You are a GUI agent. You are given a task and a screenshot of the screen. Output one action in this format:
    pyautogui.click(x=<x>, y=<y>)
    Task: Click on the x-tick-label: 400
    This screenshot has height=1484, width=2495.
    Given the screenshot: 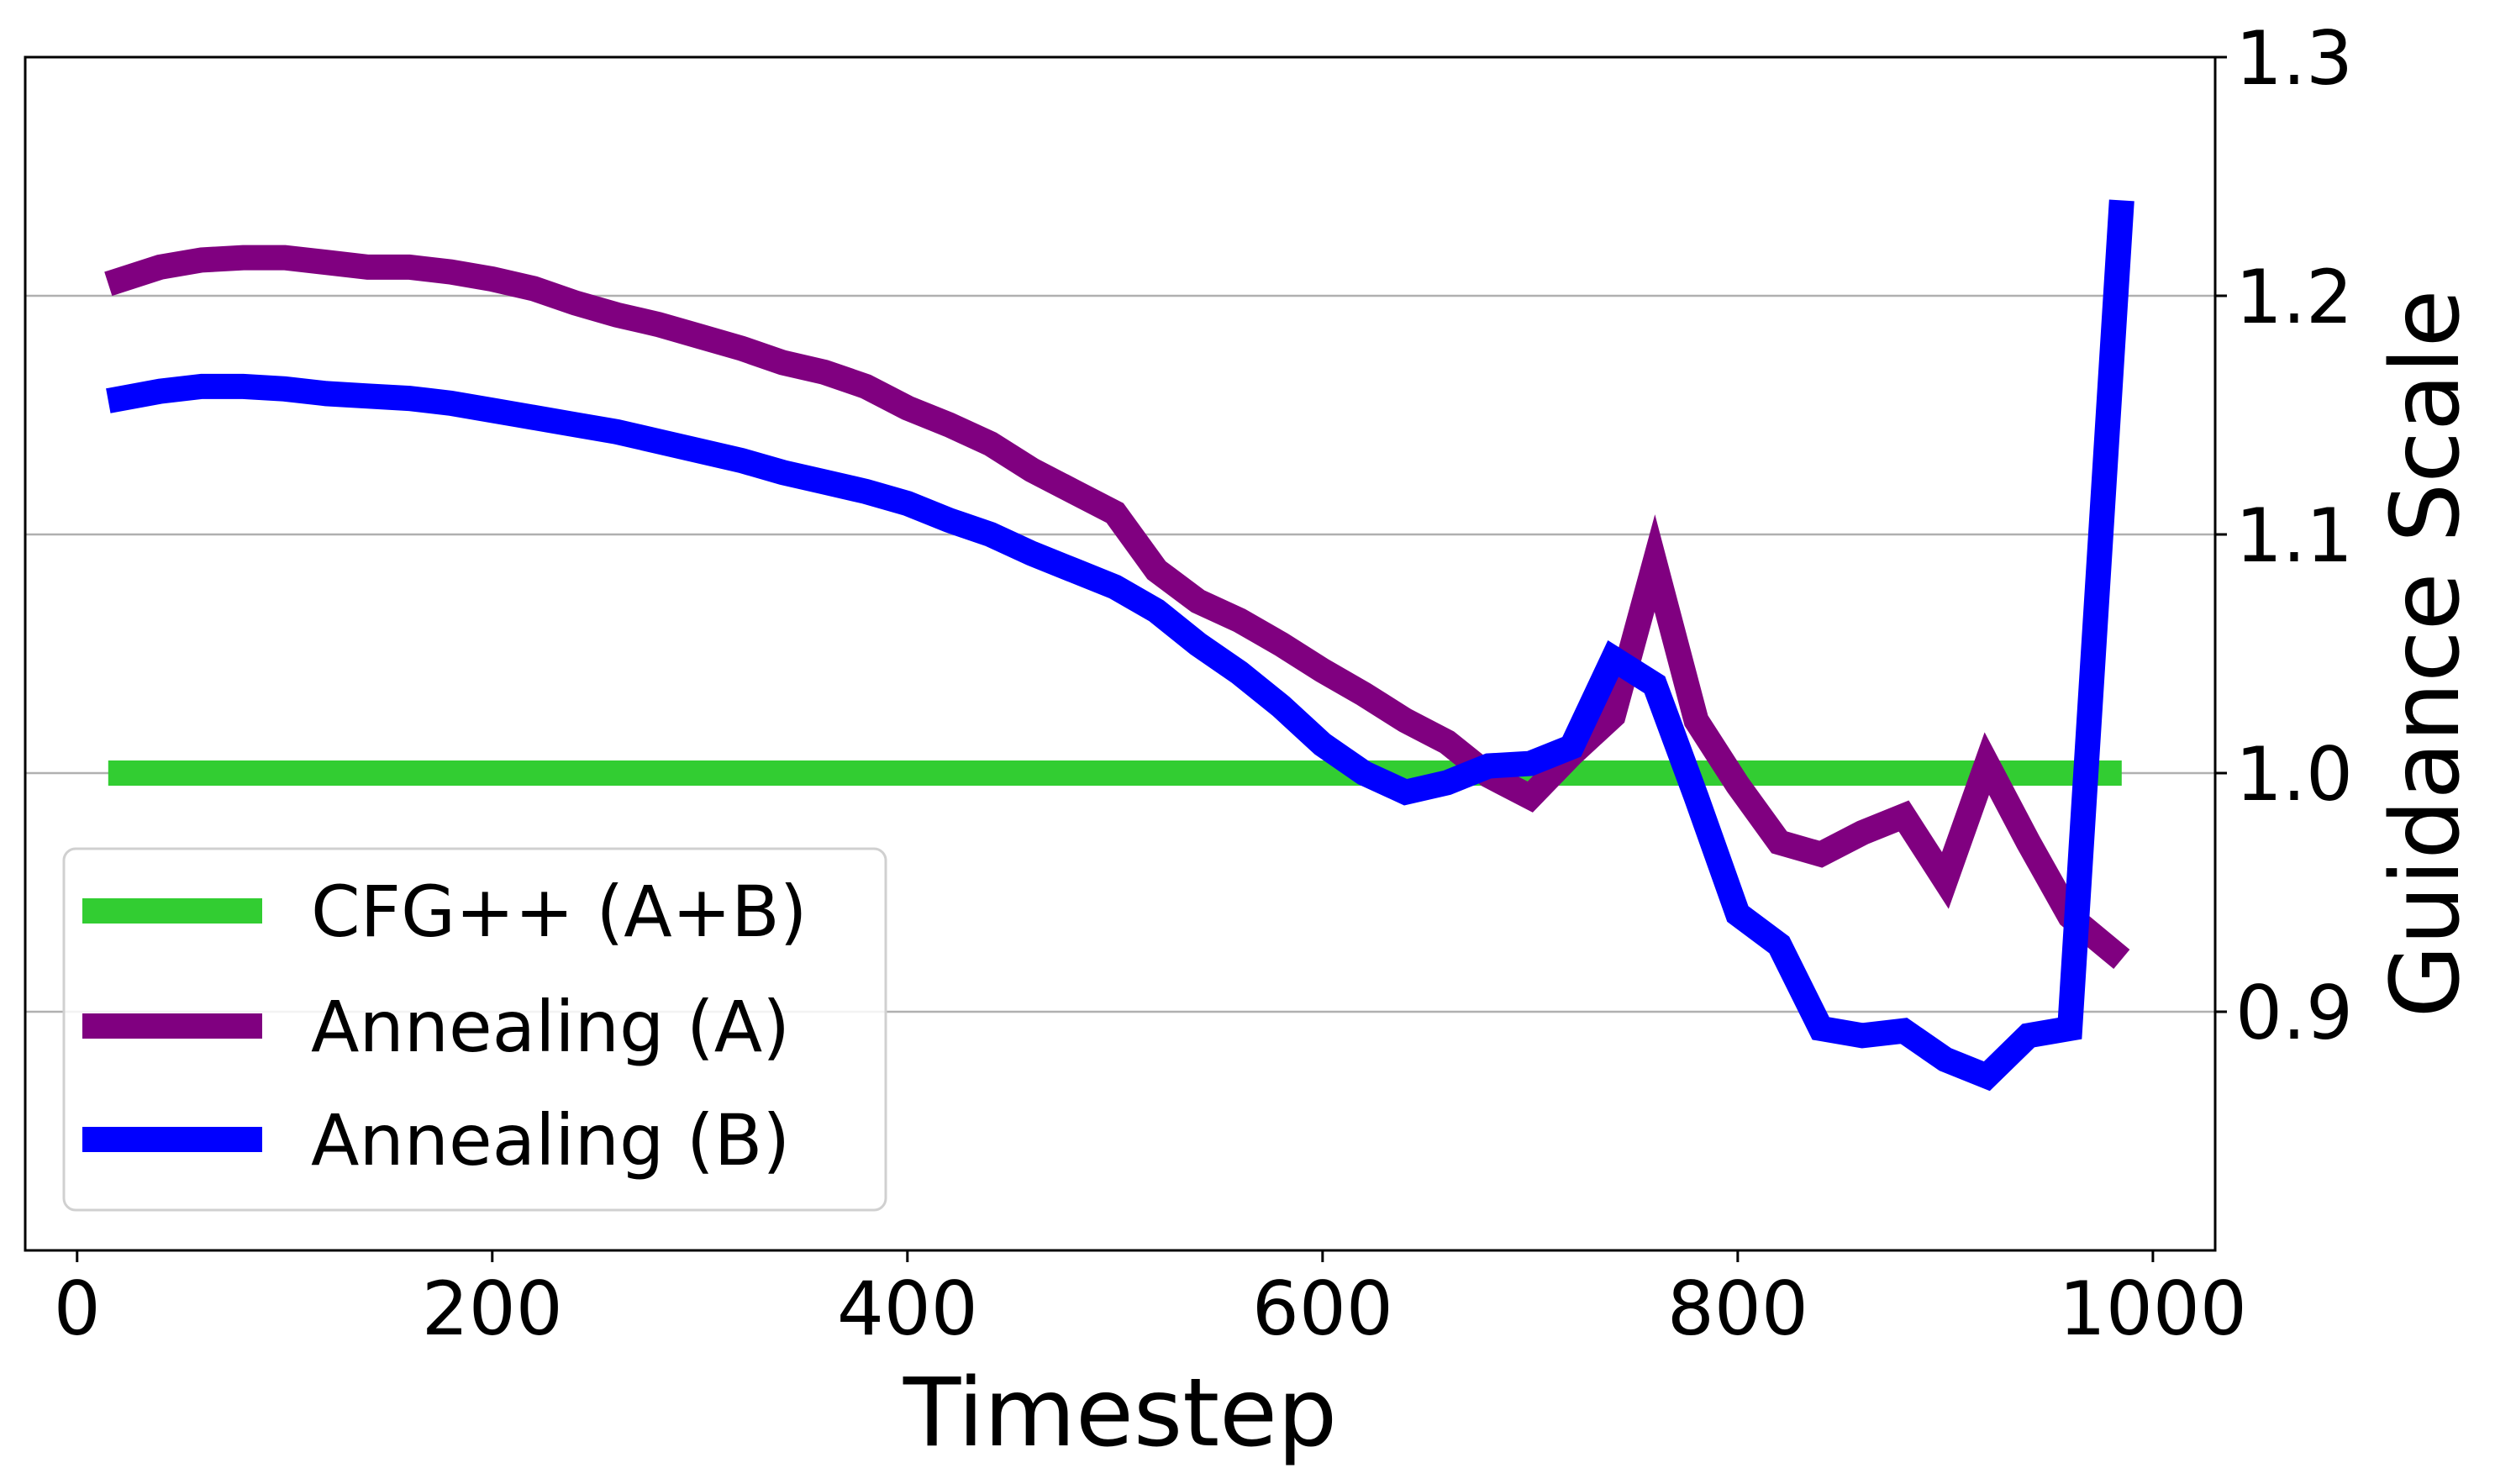 What is the action you would take?
    pyautogui.click(x=907, y=1309)
    